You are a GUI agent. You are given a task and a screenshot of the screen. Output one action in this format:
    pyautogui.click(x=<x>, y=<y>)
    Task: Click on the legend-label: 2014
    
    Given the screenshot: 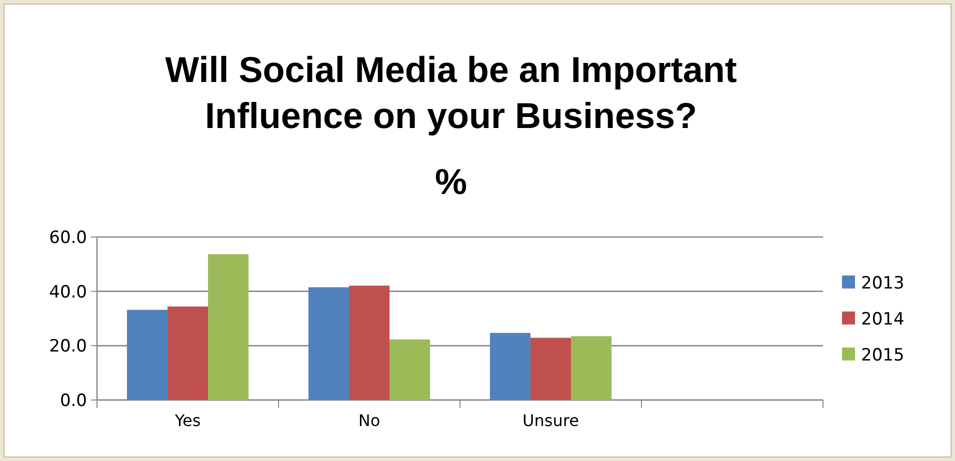 What is the action you would take?
    pyautogui.click(x=882, y=319)
    